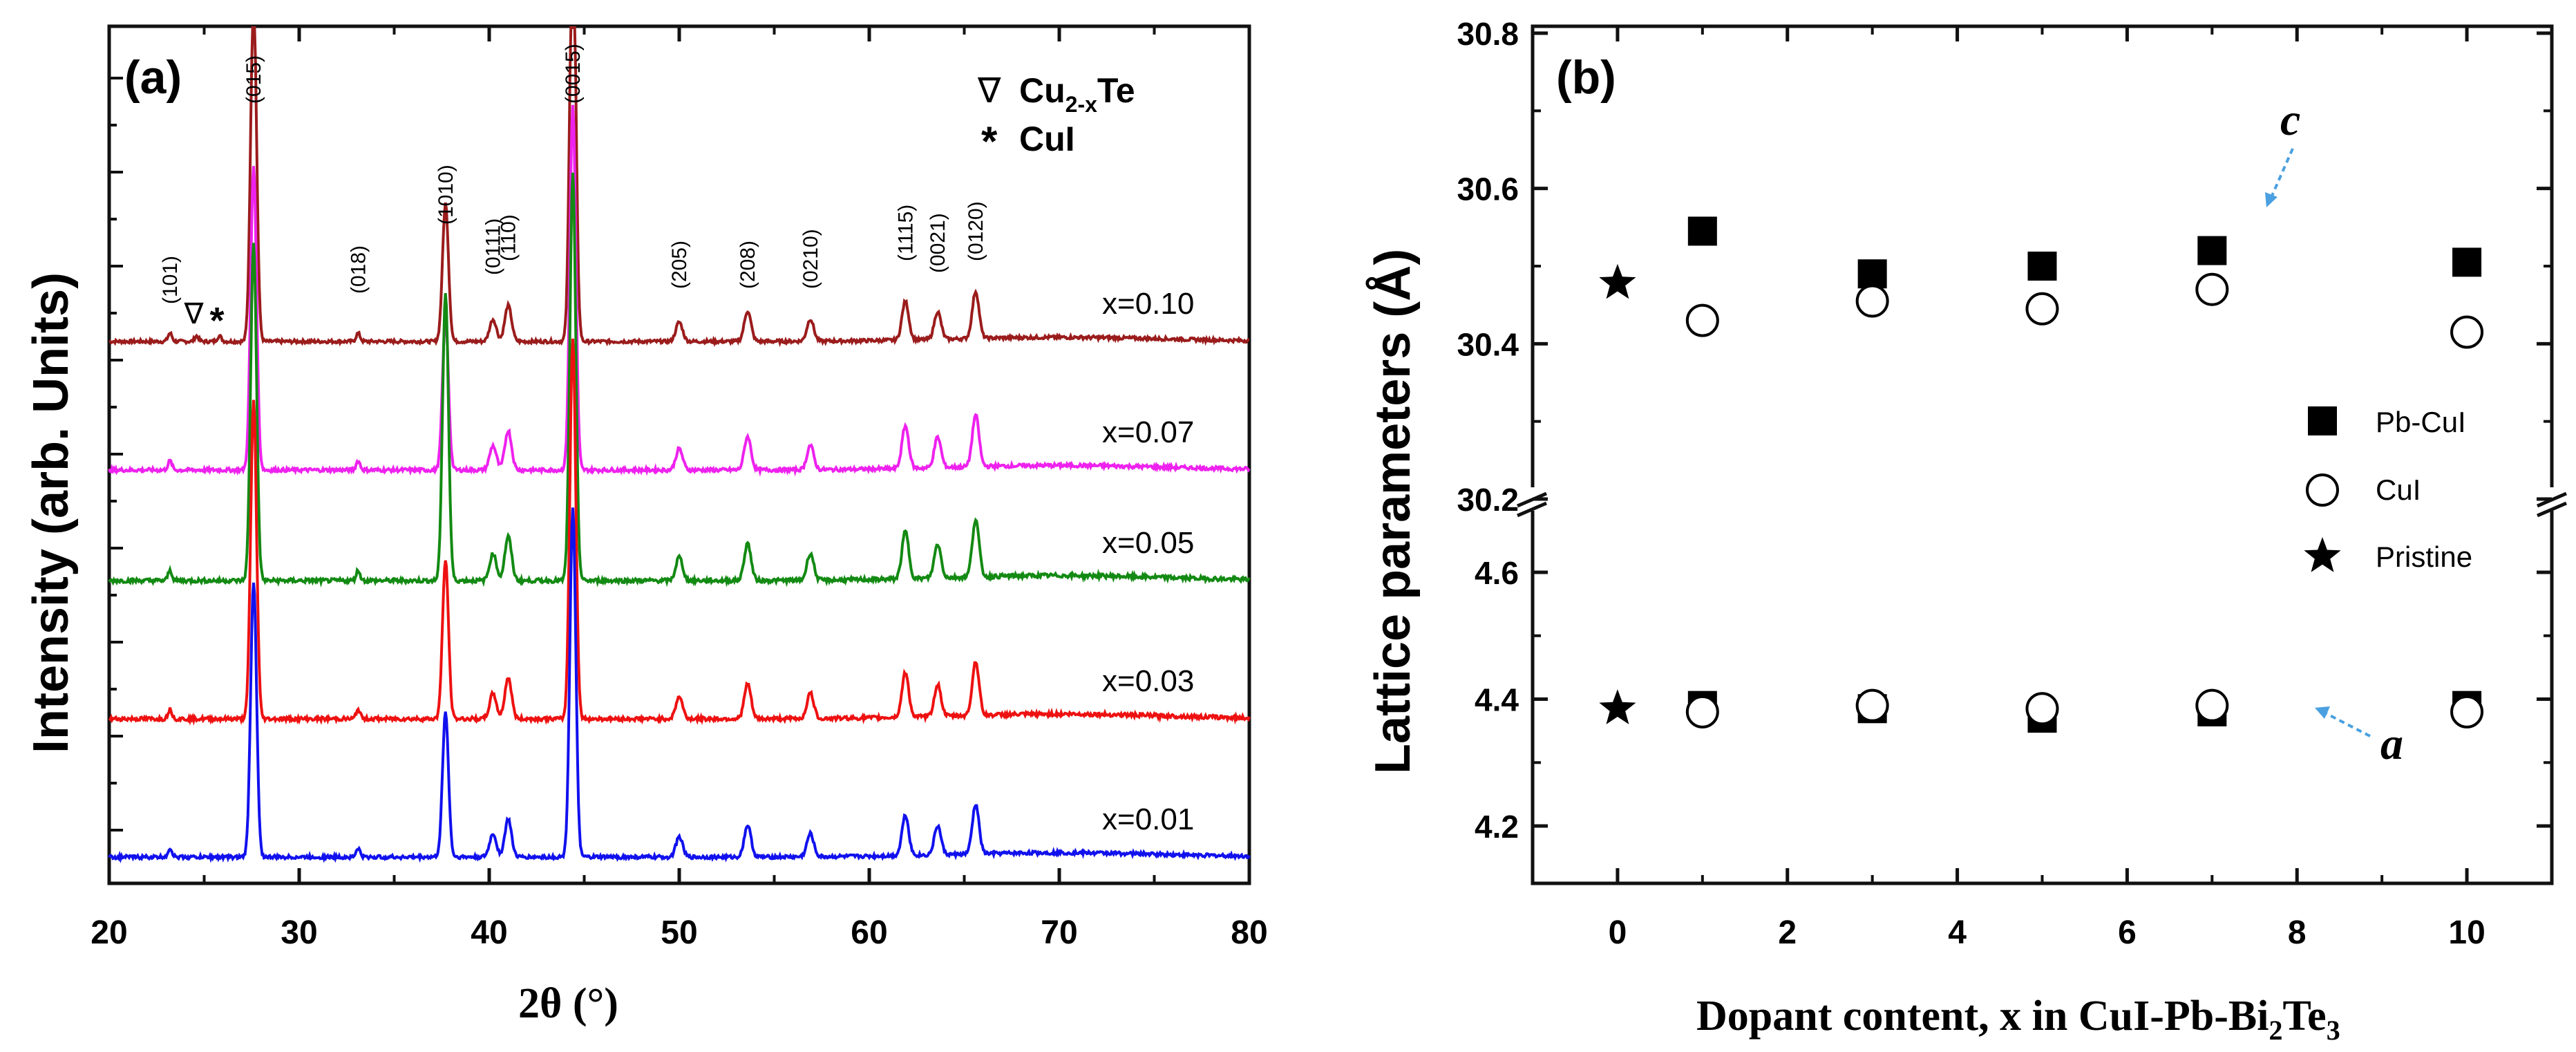 This screenshot has width=2576, height=1052. I want to click on b-y-tick-label: 4.4, so click(1497, 700).